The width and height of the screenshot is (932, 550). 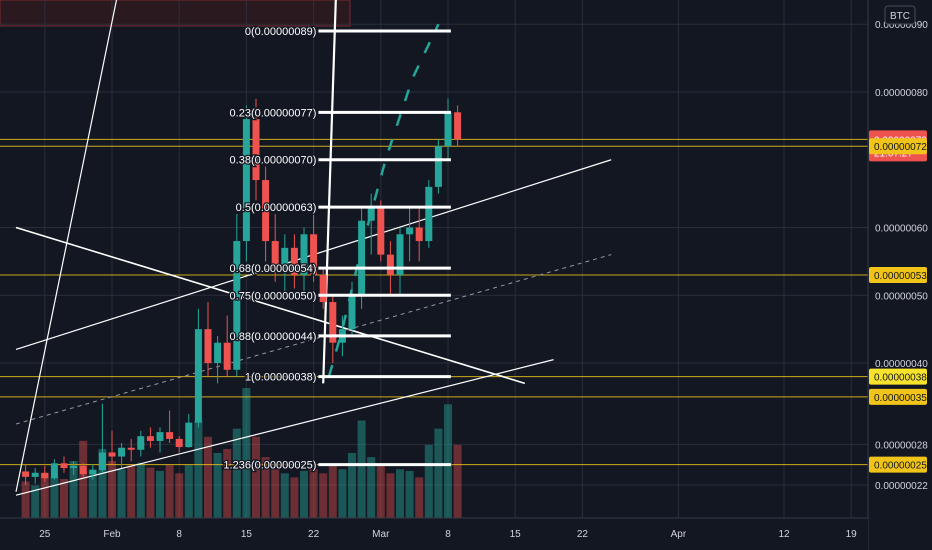 I want to click on price-tag-label: 0.00000053, so click(x=900, y=276).